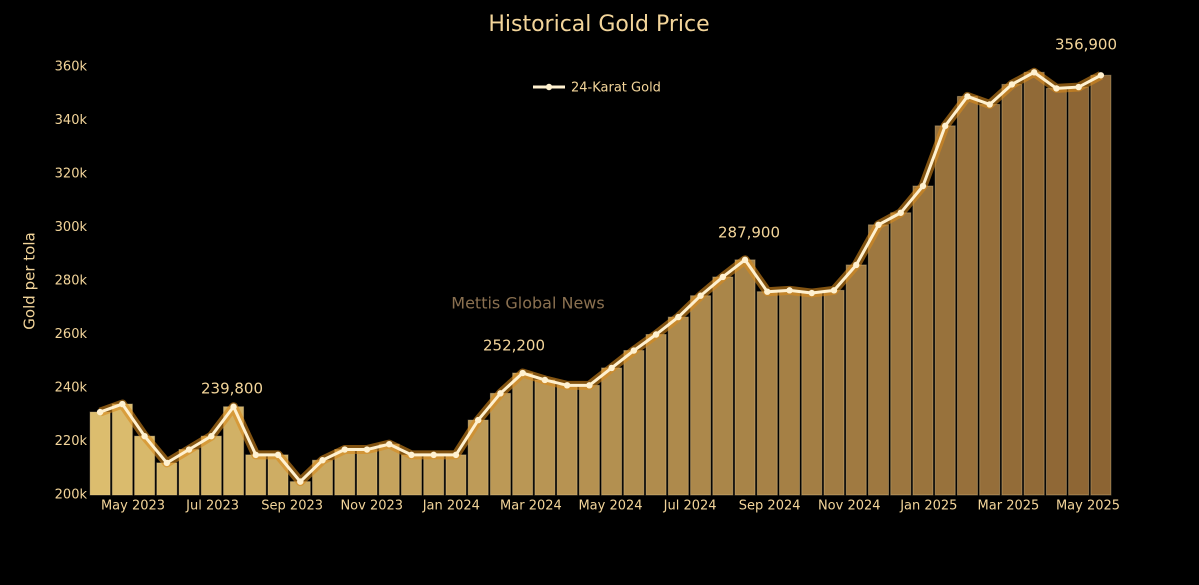  I want to click on y-tick-label: 200k, so click(71, 495).